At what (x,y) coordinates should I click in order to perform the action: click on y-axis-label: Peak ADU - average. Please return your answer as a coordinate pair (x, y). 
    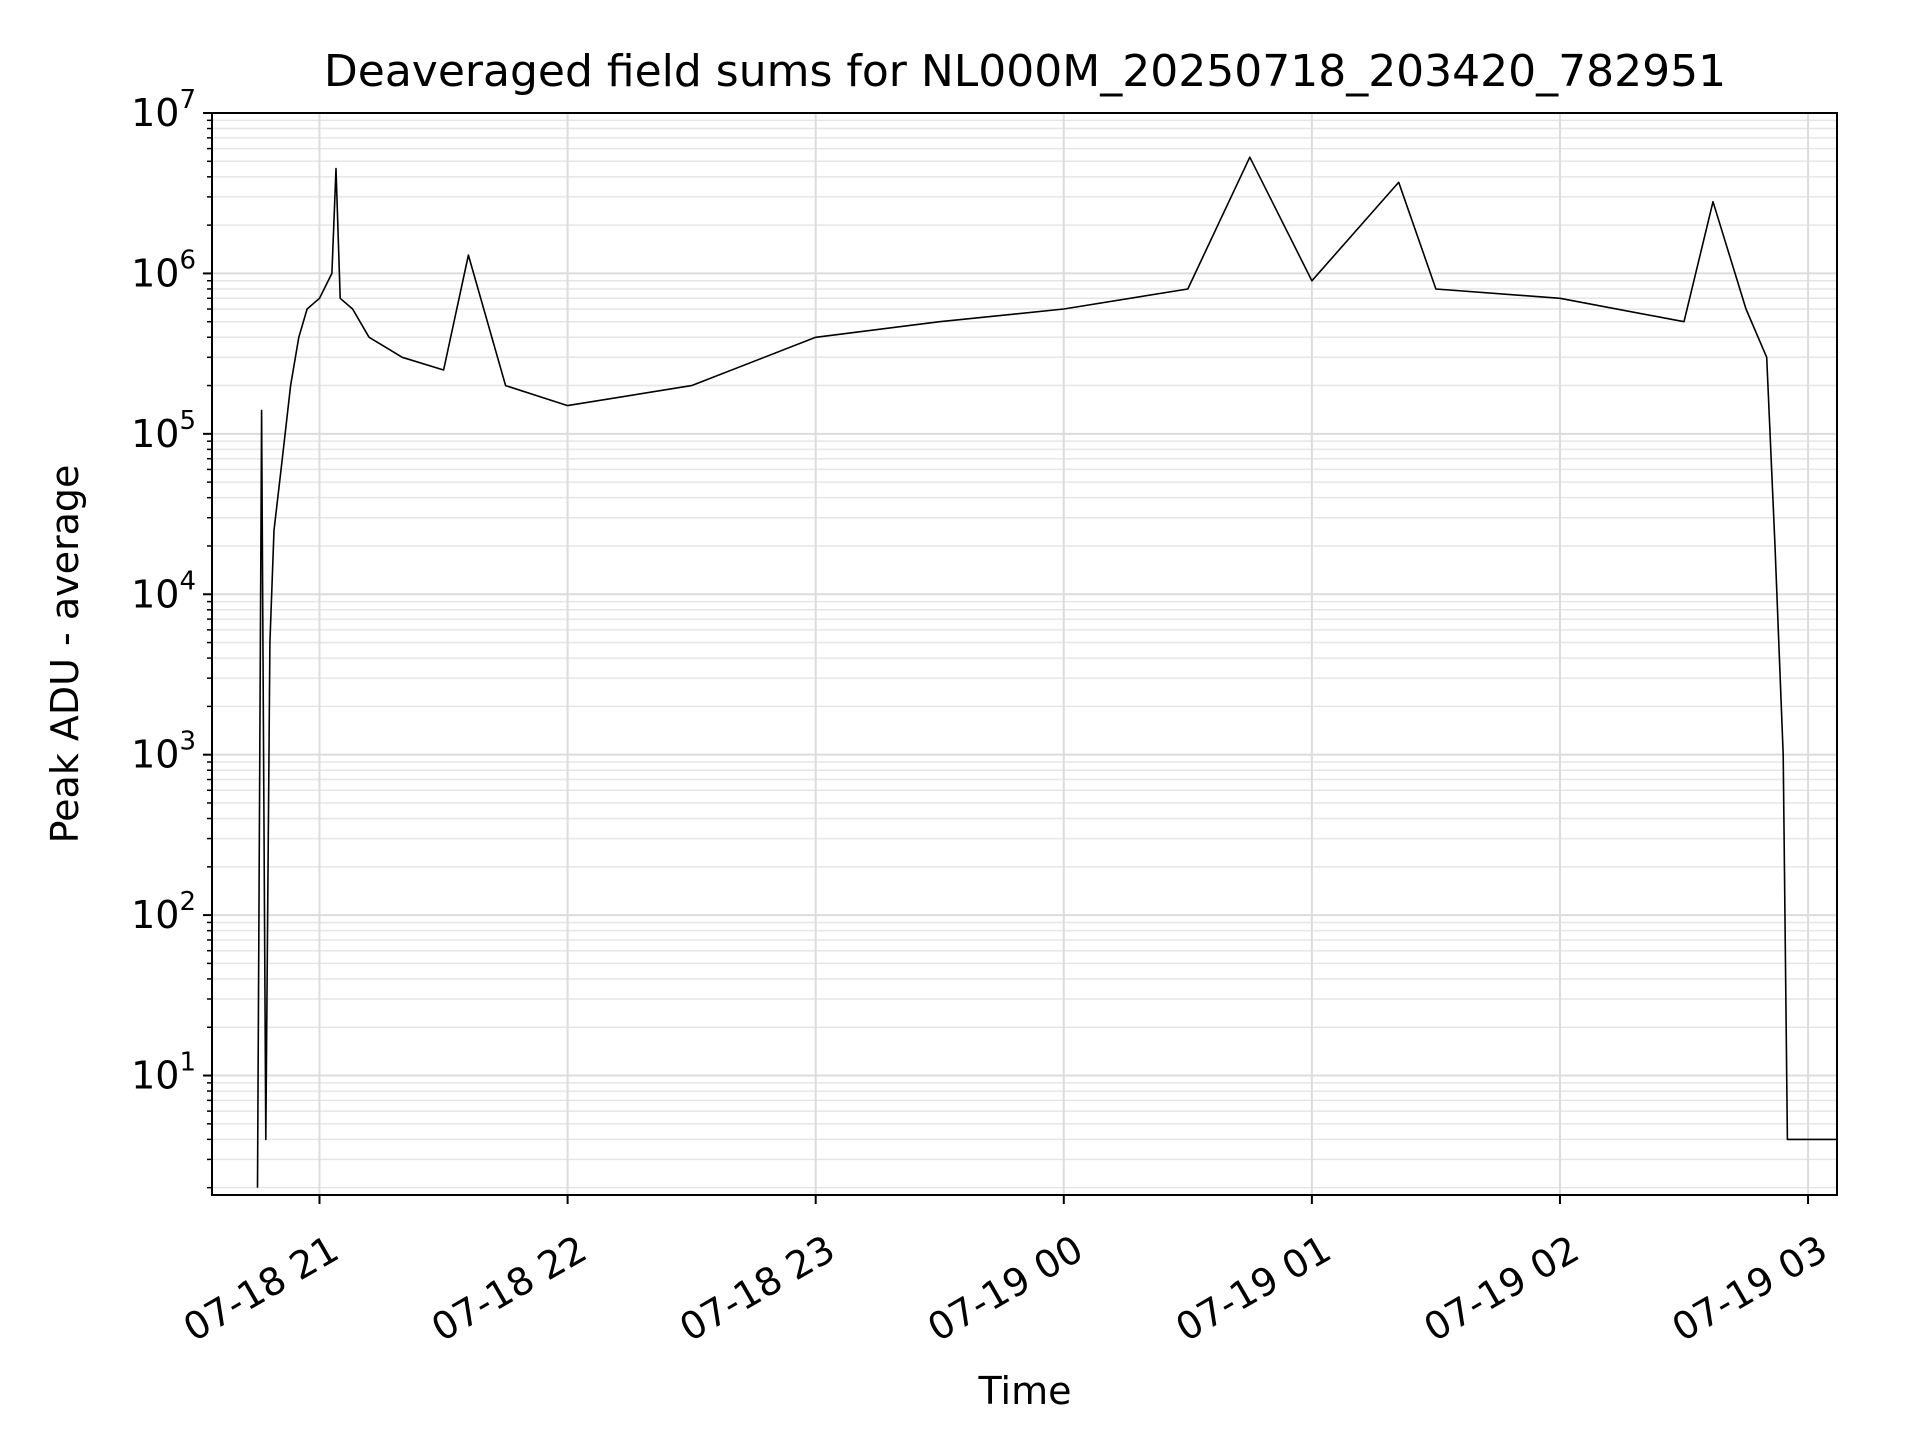
    Looking at the image, I should click on (65, 654).